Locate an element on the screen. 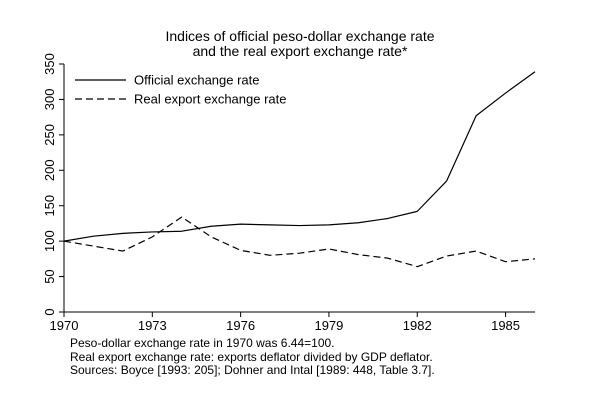  x-tick-label: 1982 is located at coordinates (417, 325).